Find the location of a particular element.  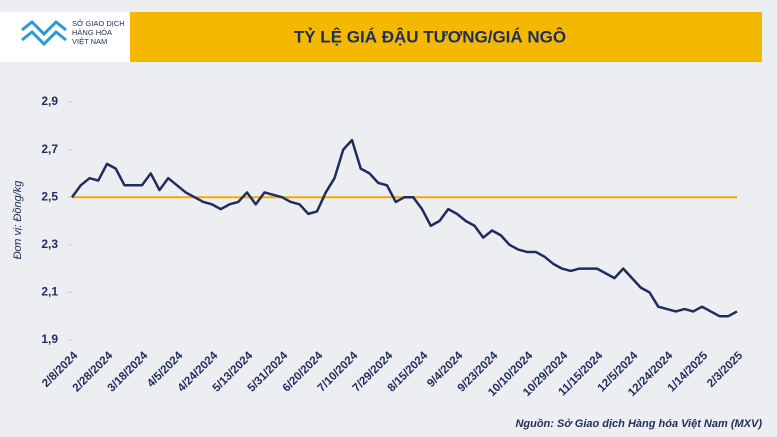

logo-icon is located at coordinates (44, 33).